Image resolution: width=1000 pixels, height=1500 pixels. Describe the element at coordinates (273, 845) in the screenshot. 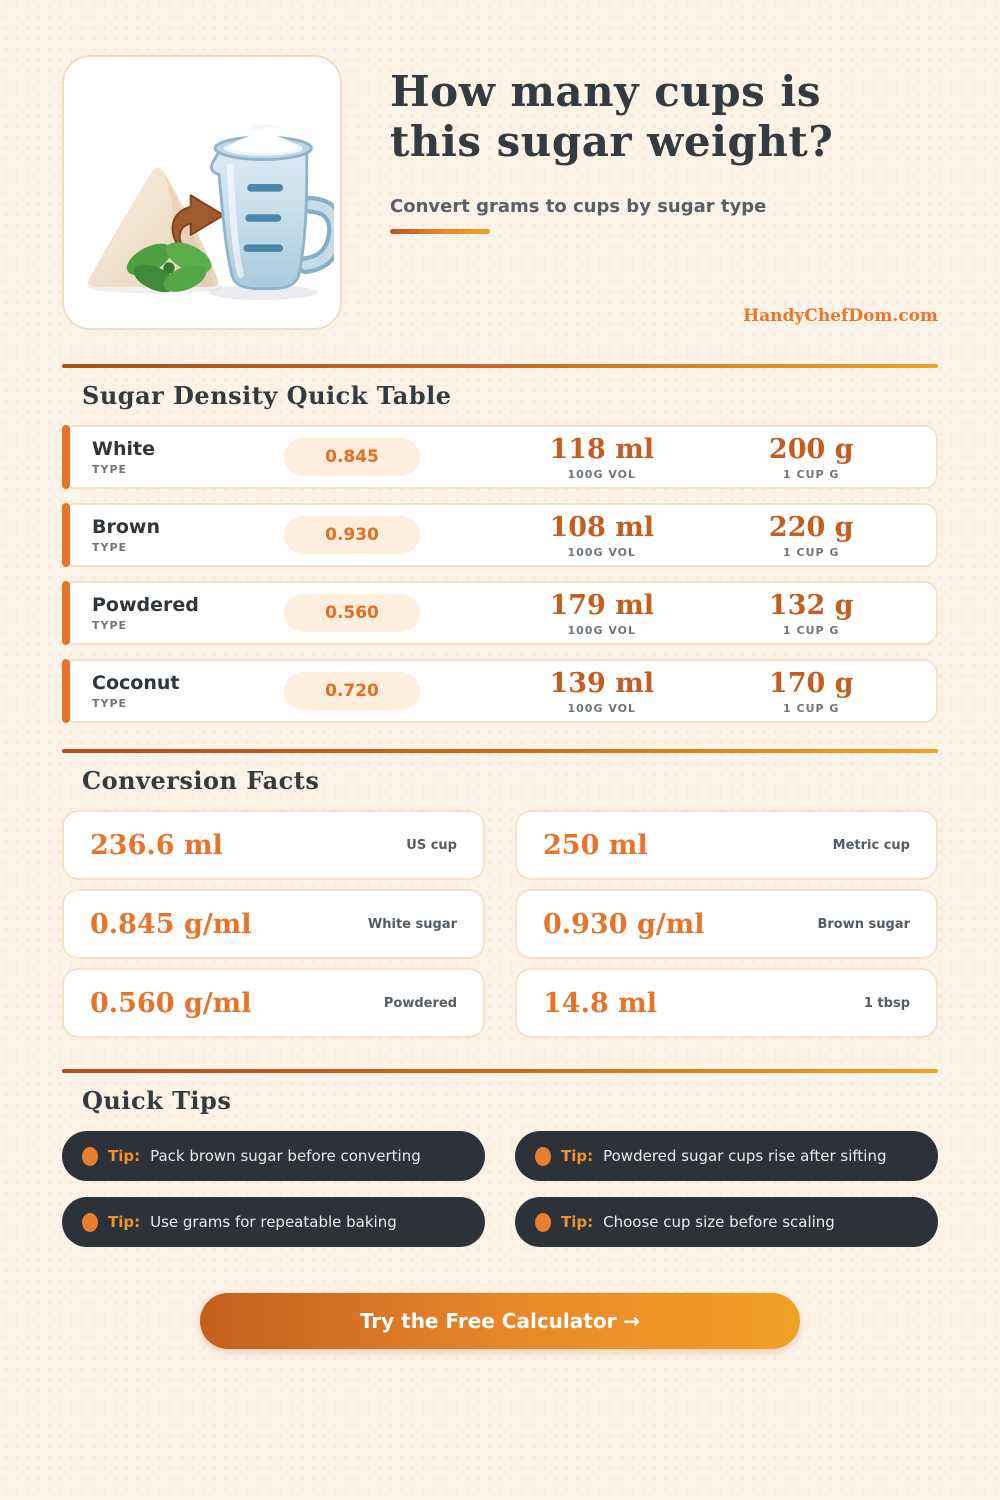

I see `fact-card-us-cup: 236.6 ml US cup` at that location.